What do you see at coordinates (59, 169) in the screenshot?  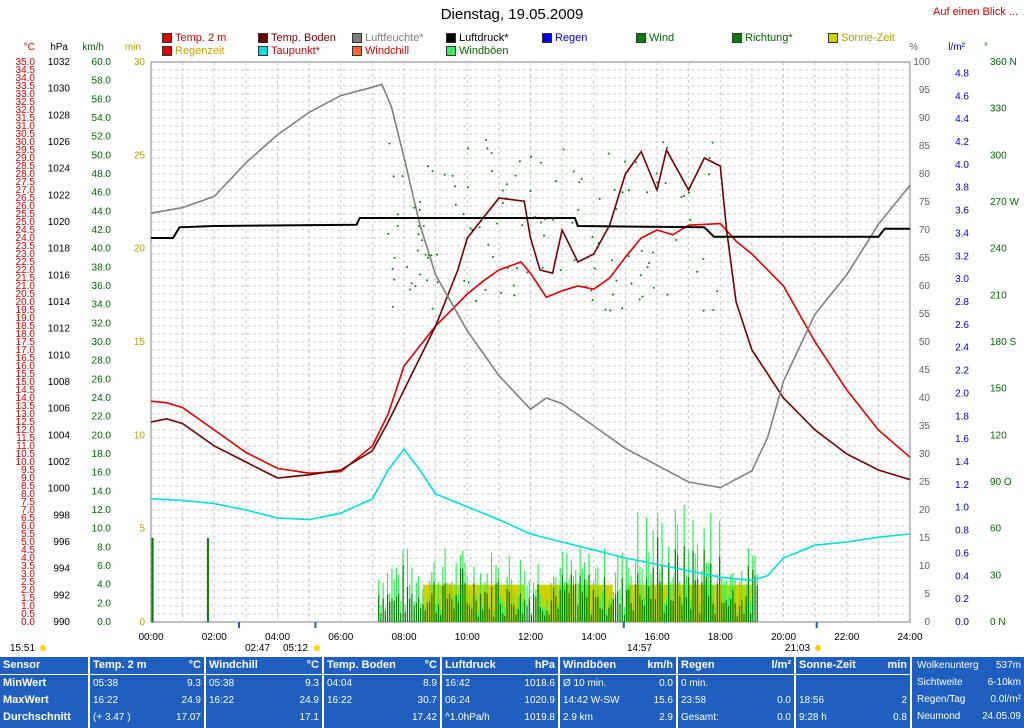 I see `tick-pressure: 1024` at bounding box center [59, 169].